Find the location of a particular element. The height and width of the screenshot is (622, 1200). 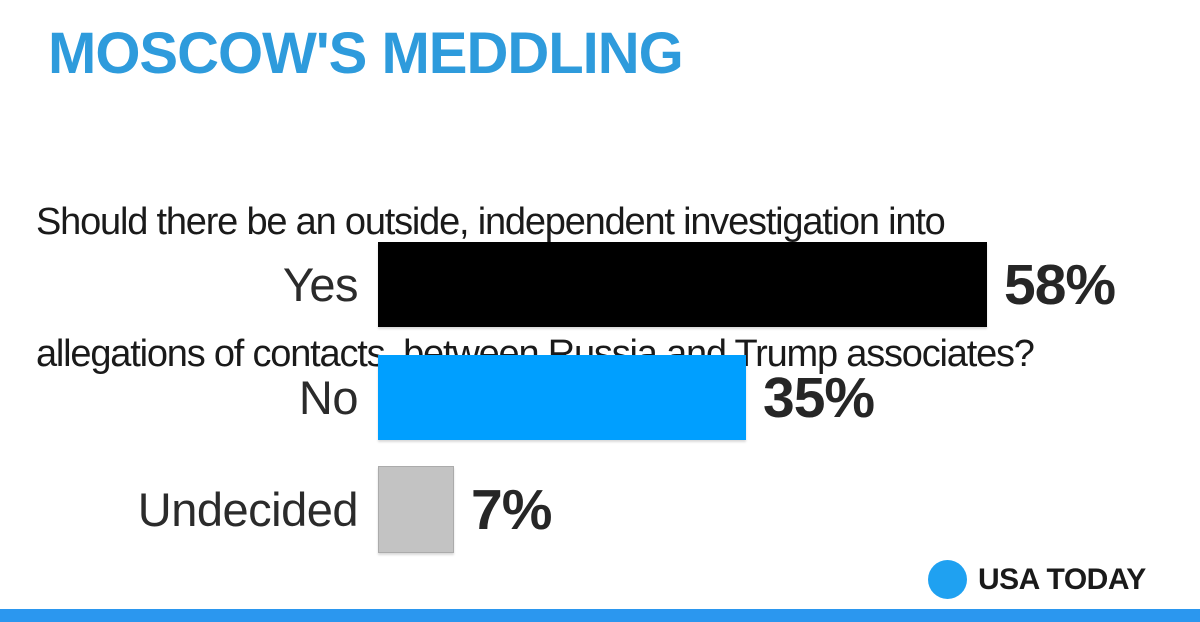

usa-today-logo: USA TODAY is located at coordinates (1037, 579).